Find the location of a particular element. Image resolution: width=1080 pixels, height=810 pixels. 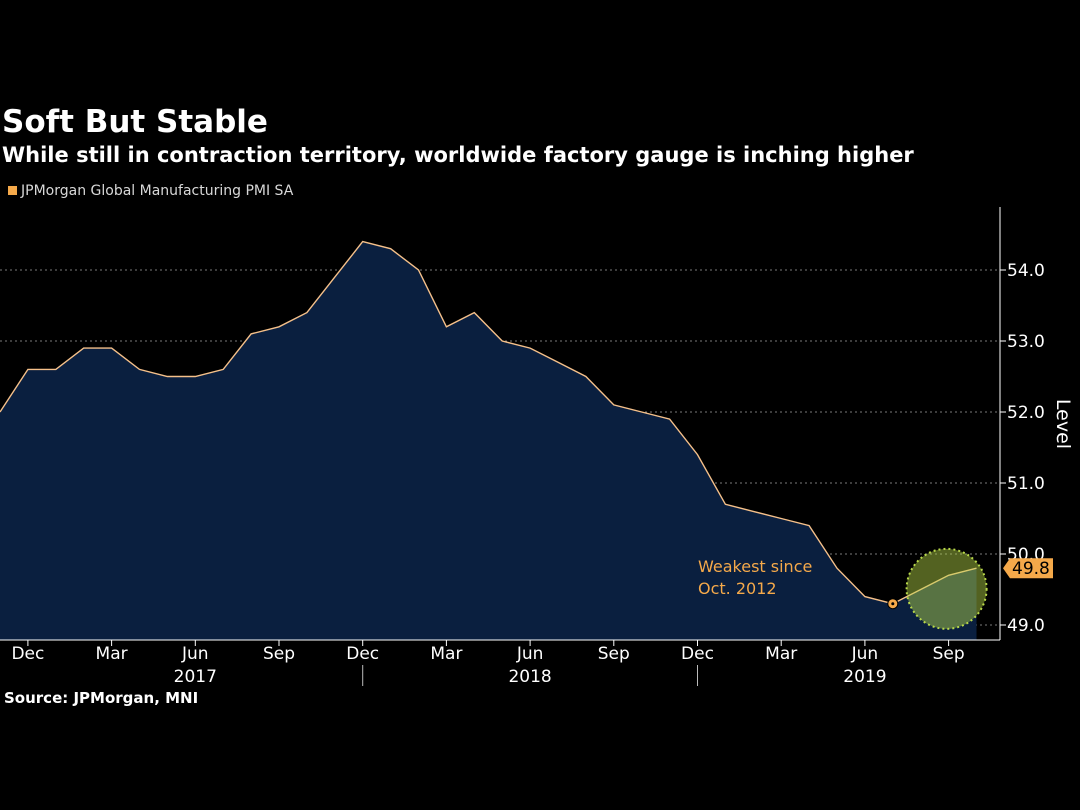

source-note: Source: JPMorgan, MNI is located at coordinates (101, 698).